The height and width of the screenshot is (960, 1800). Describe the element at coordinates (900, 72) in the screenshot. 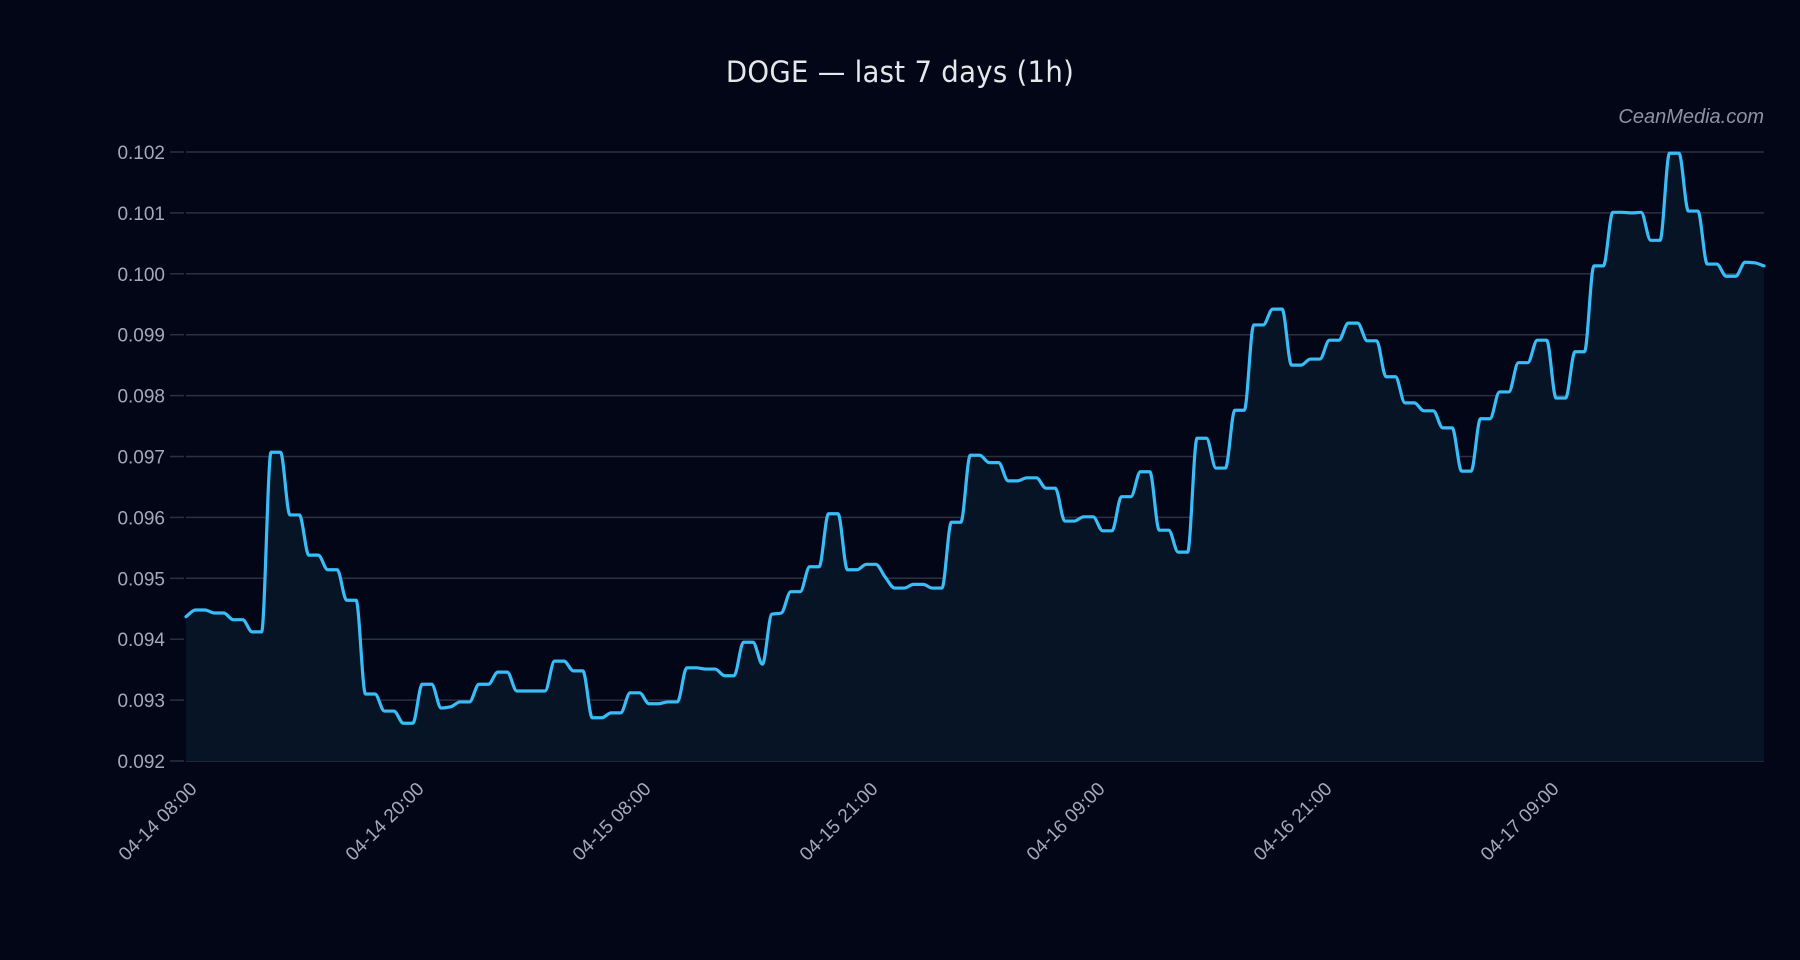

I see `chart-title: DOGE — last 7 days (1h)` at that location.